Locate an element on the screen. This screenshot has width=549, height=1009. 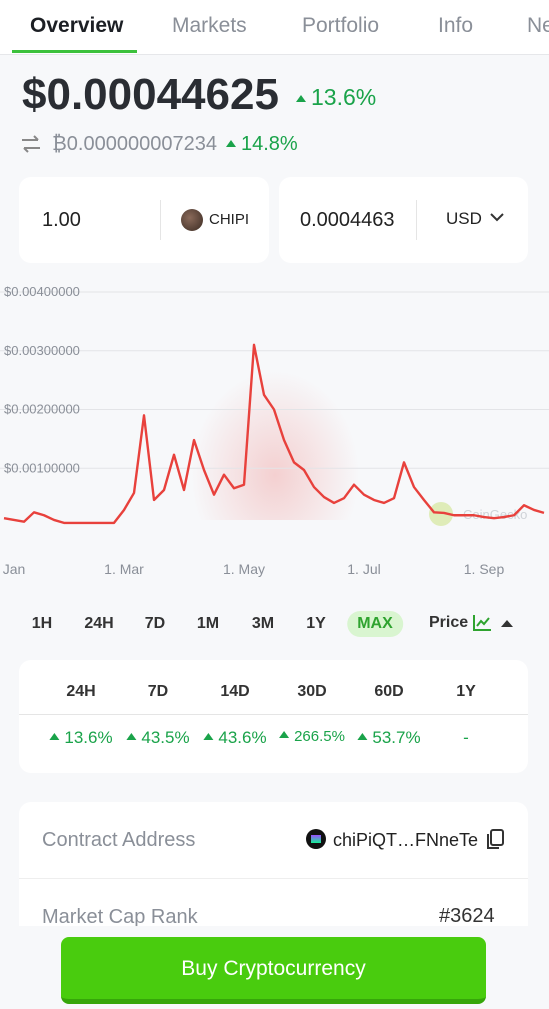
tab-bar is located at coordinates (274, 27).